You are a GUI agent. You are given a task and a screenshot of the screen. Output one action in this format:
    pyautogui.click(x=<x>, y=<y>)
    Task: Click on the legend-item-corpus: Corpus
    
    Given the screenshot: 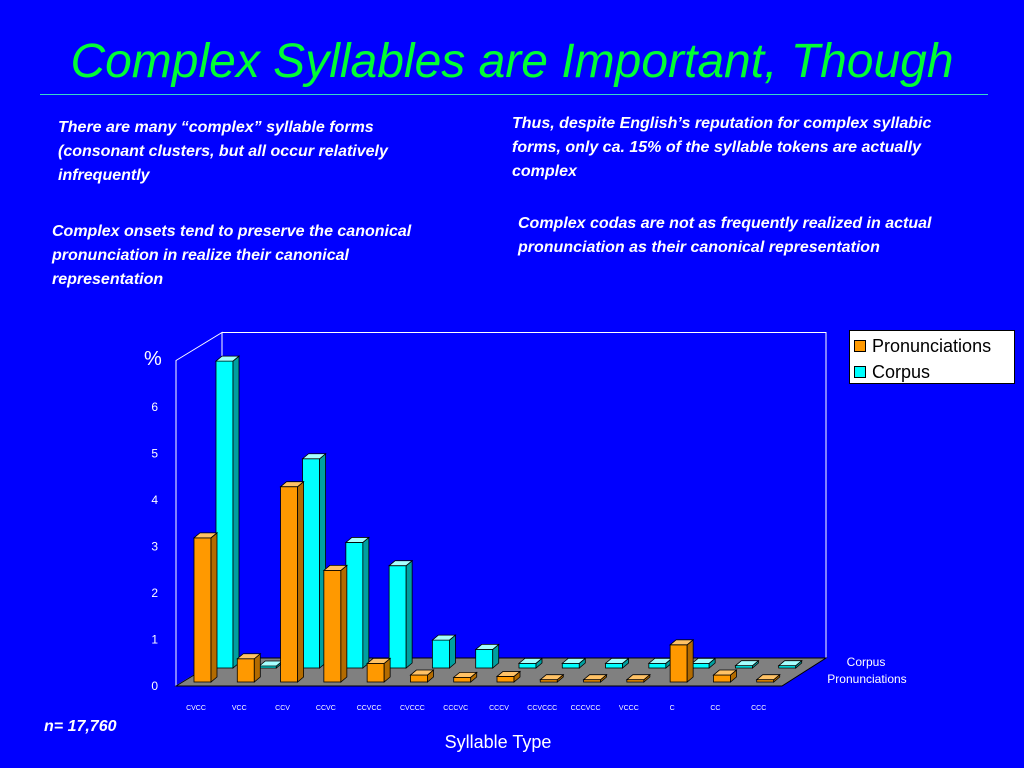 What is the action you would take?
    pyautogui.click(x=932, y=372)
    